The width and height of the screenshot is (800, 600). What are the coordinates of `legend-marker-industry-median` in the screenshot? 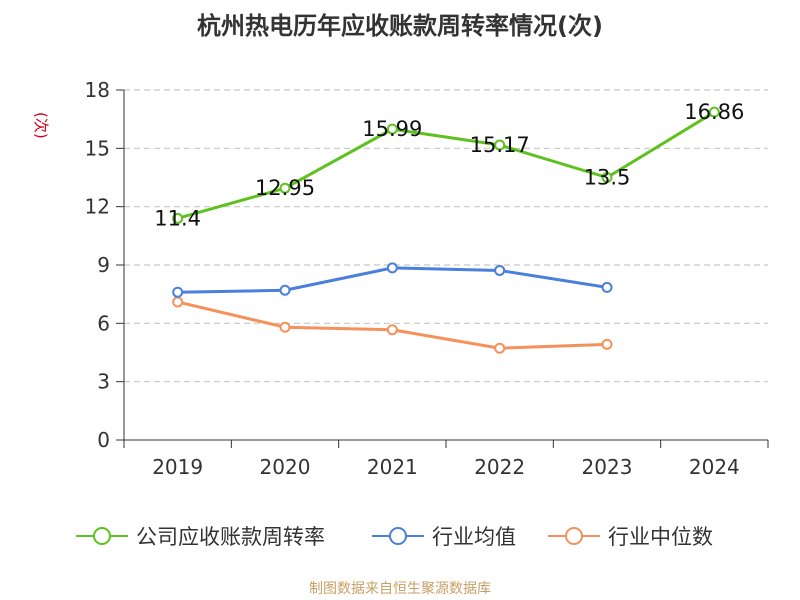 It's located at (574, 536).